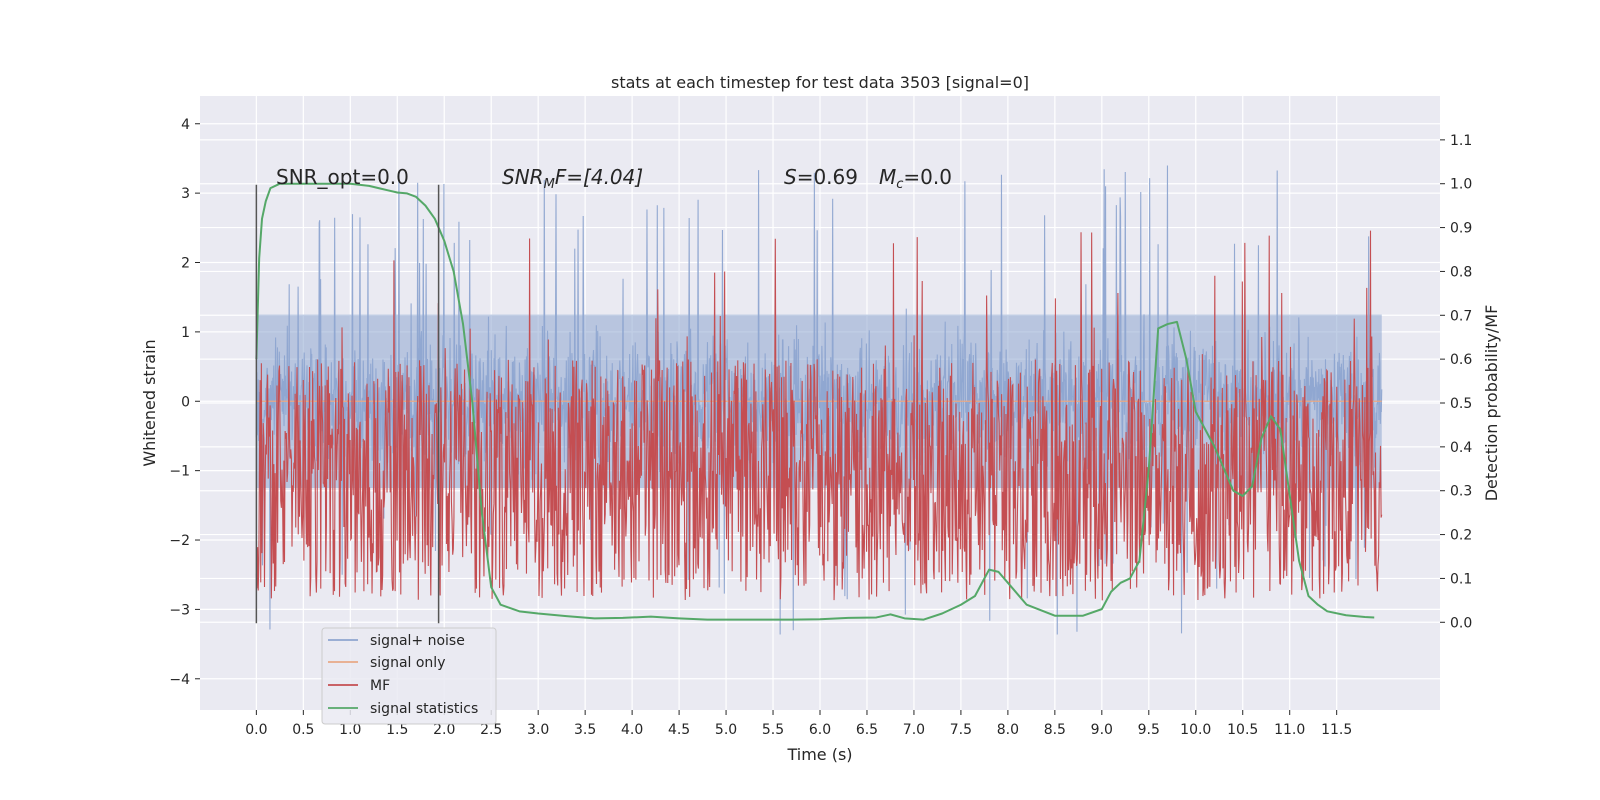 This screenshot has height=800, width=1600. I want to click on x-tick-label: 11.0, so click(1289, 730).